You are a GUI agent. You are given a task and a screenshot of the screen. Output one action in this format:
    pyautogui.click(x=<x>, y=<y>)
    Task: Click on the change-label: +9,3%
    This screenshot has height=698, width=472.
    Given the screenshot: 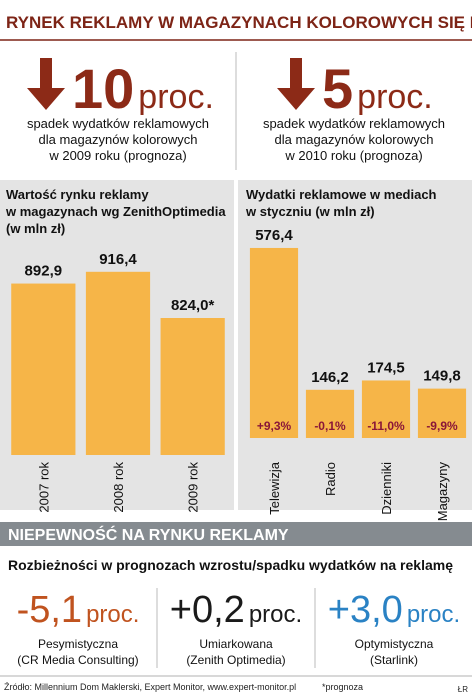 What is the action you would take?
    pyautogui.click(x=274, y=426)
    